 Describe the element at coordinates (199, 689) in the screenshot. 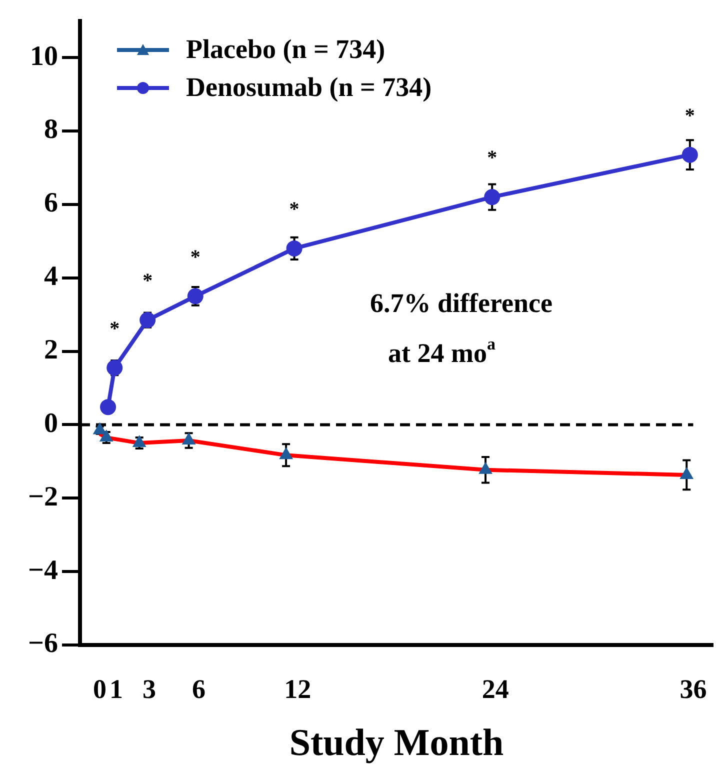

I see `x-tick-label: 6` at that location.